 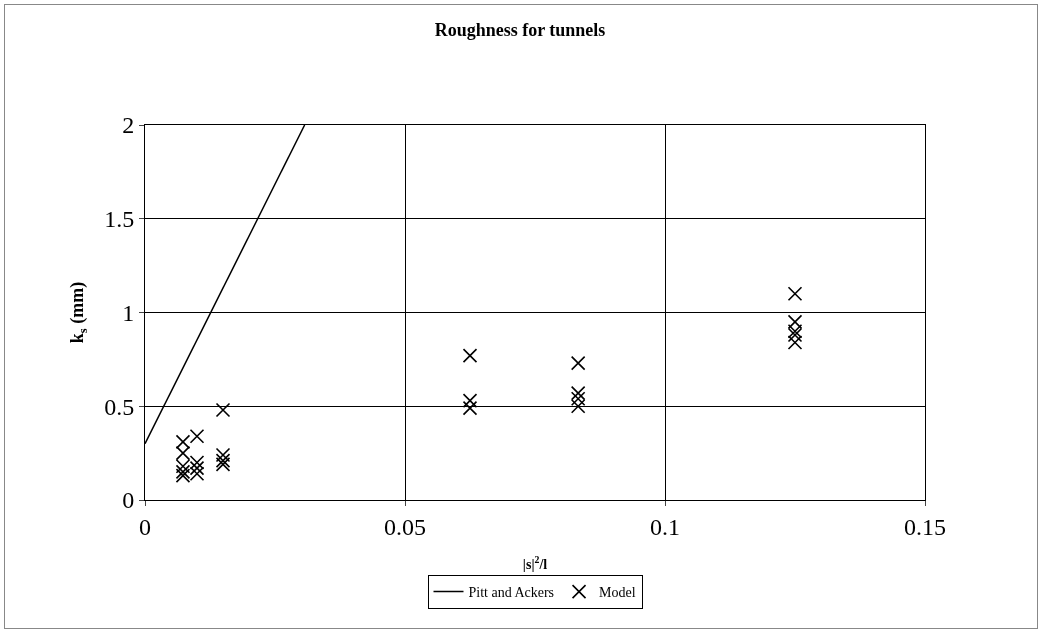 I want to click on x-tick-label: 0.15, so click(x=925, y=526).